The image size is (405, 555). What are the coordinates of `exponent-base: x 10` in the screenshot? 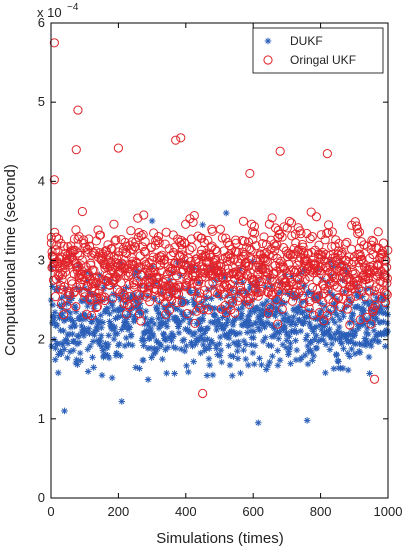 It's located at (49, 12).